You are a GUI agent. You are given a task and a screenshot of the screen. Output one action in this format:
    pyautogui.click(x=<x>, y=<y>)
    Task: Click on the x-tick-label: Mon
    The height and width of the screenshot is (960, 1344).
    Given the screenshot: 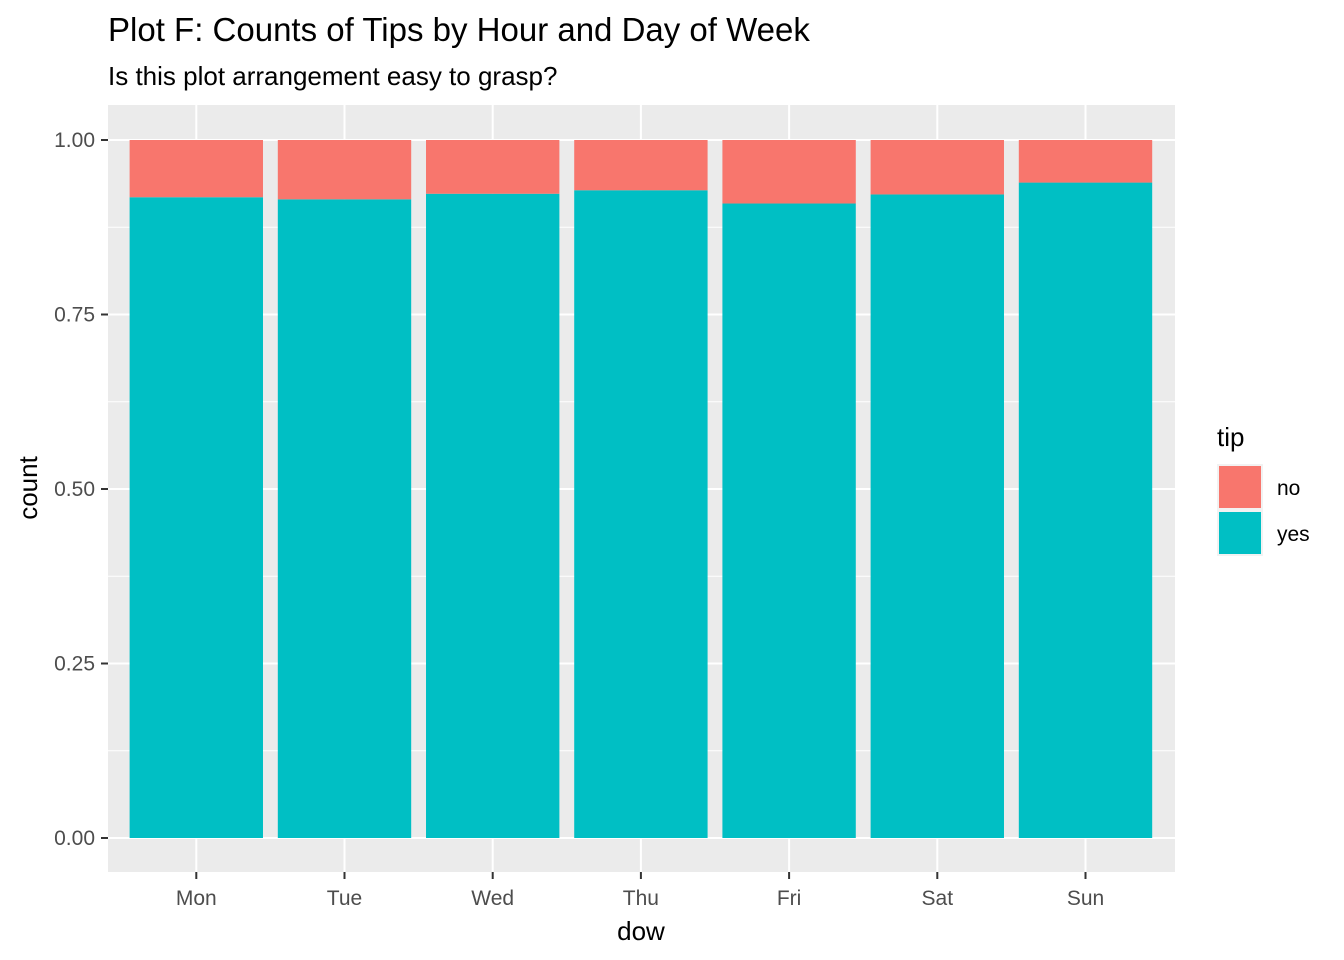 What is the action you would take?
    pyautogui.click(x=196, y=898)
    